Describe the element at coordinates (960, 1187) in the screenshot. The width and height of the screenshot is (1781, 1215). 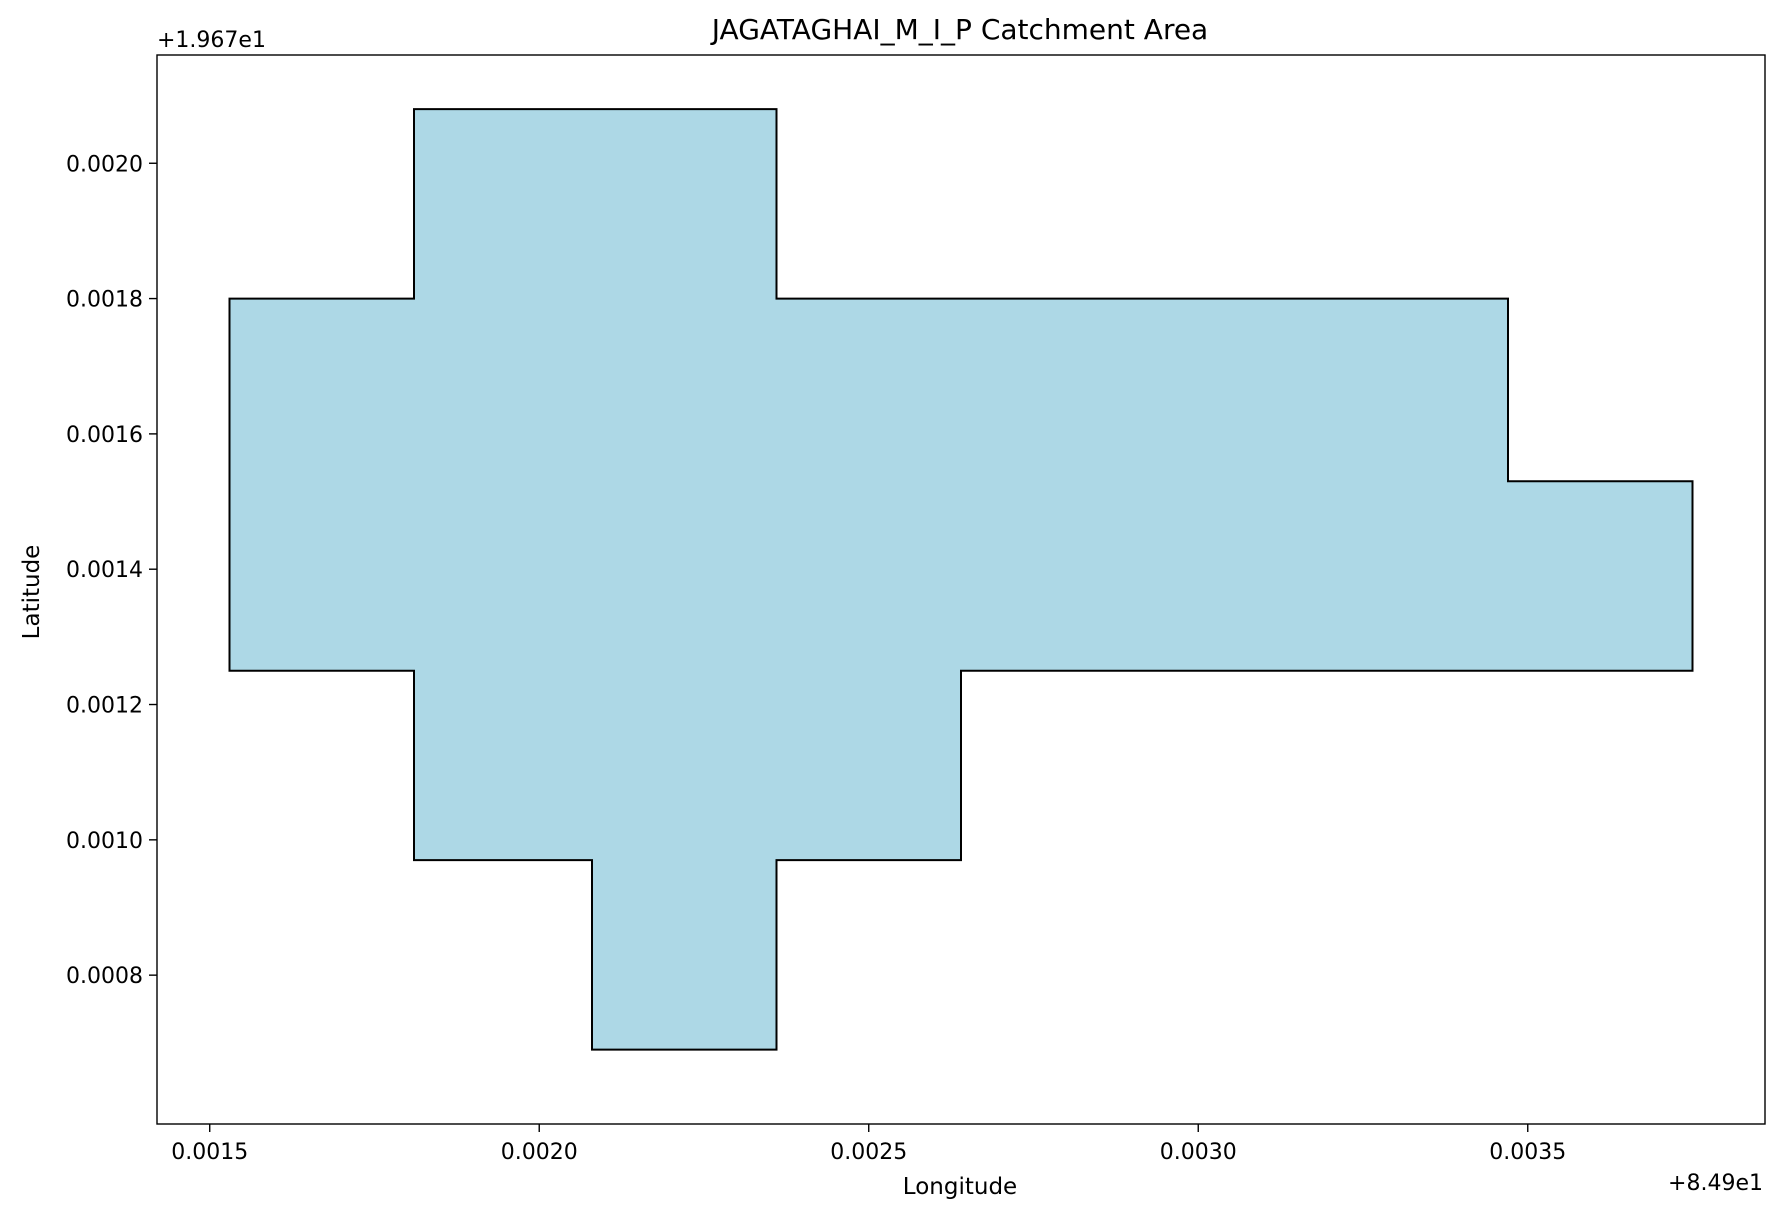
I see `x-axis-label: Longitude` at that location.